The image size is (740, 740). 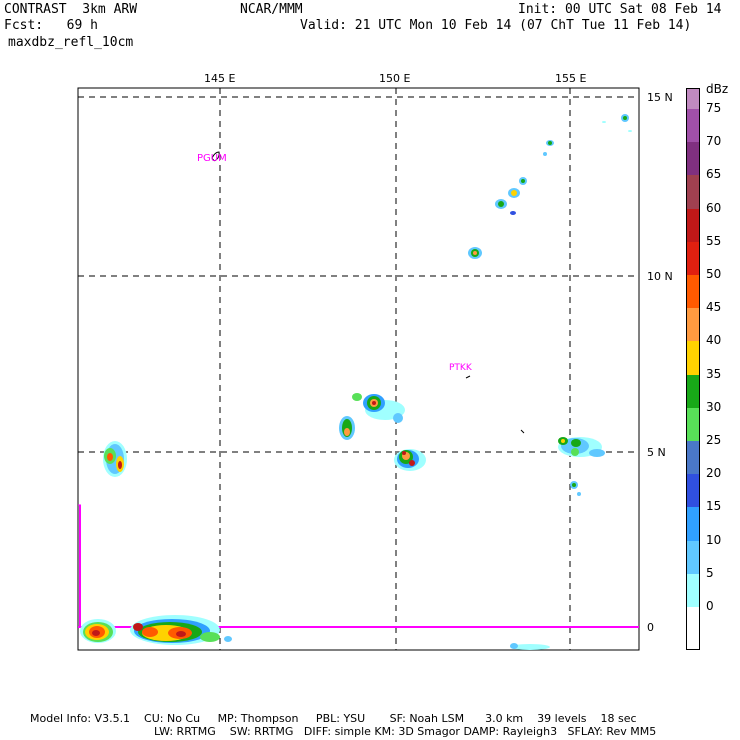 What do you see at coordinates (714, 539) in the screenshot?
I see `colorbar-level-label: 10` at bounding box center [714, 539].